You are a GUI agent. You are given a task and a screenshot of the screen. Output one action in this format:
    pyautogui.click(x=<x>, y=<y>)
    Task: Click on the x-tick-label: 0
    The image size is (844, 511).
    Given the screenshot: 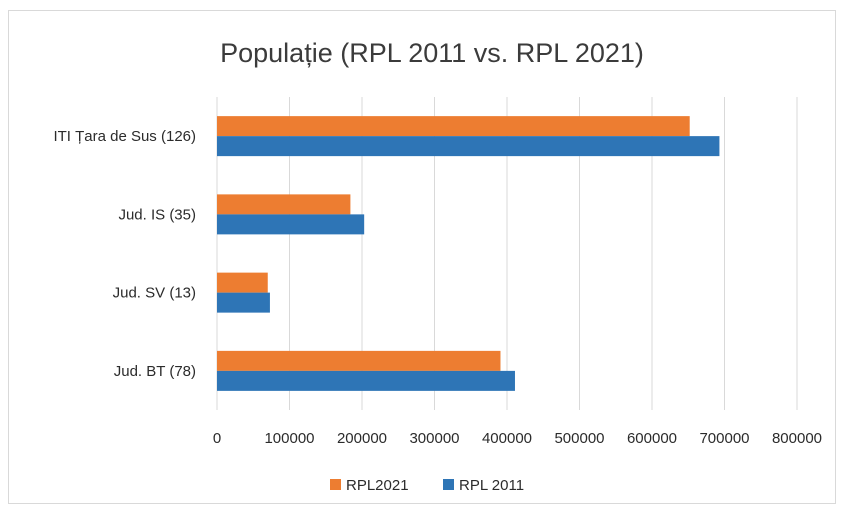 What is the action you would take?
    pyautogui.click(x=217, y=438)
    